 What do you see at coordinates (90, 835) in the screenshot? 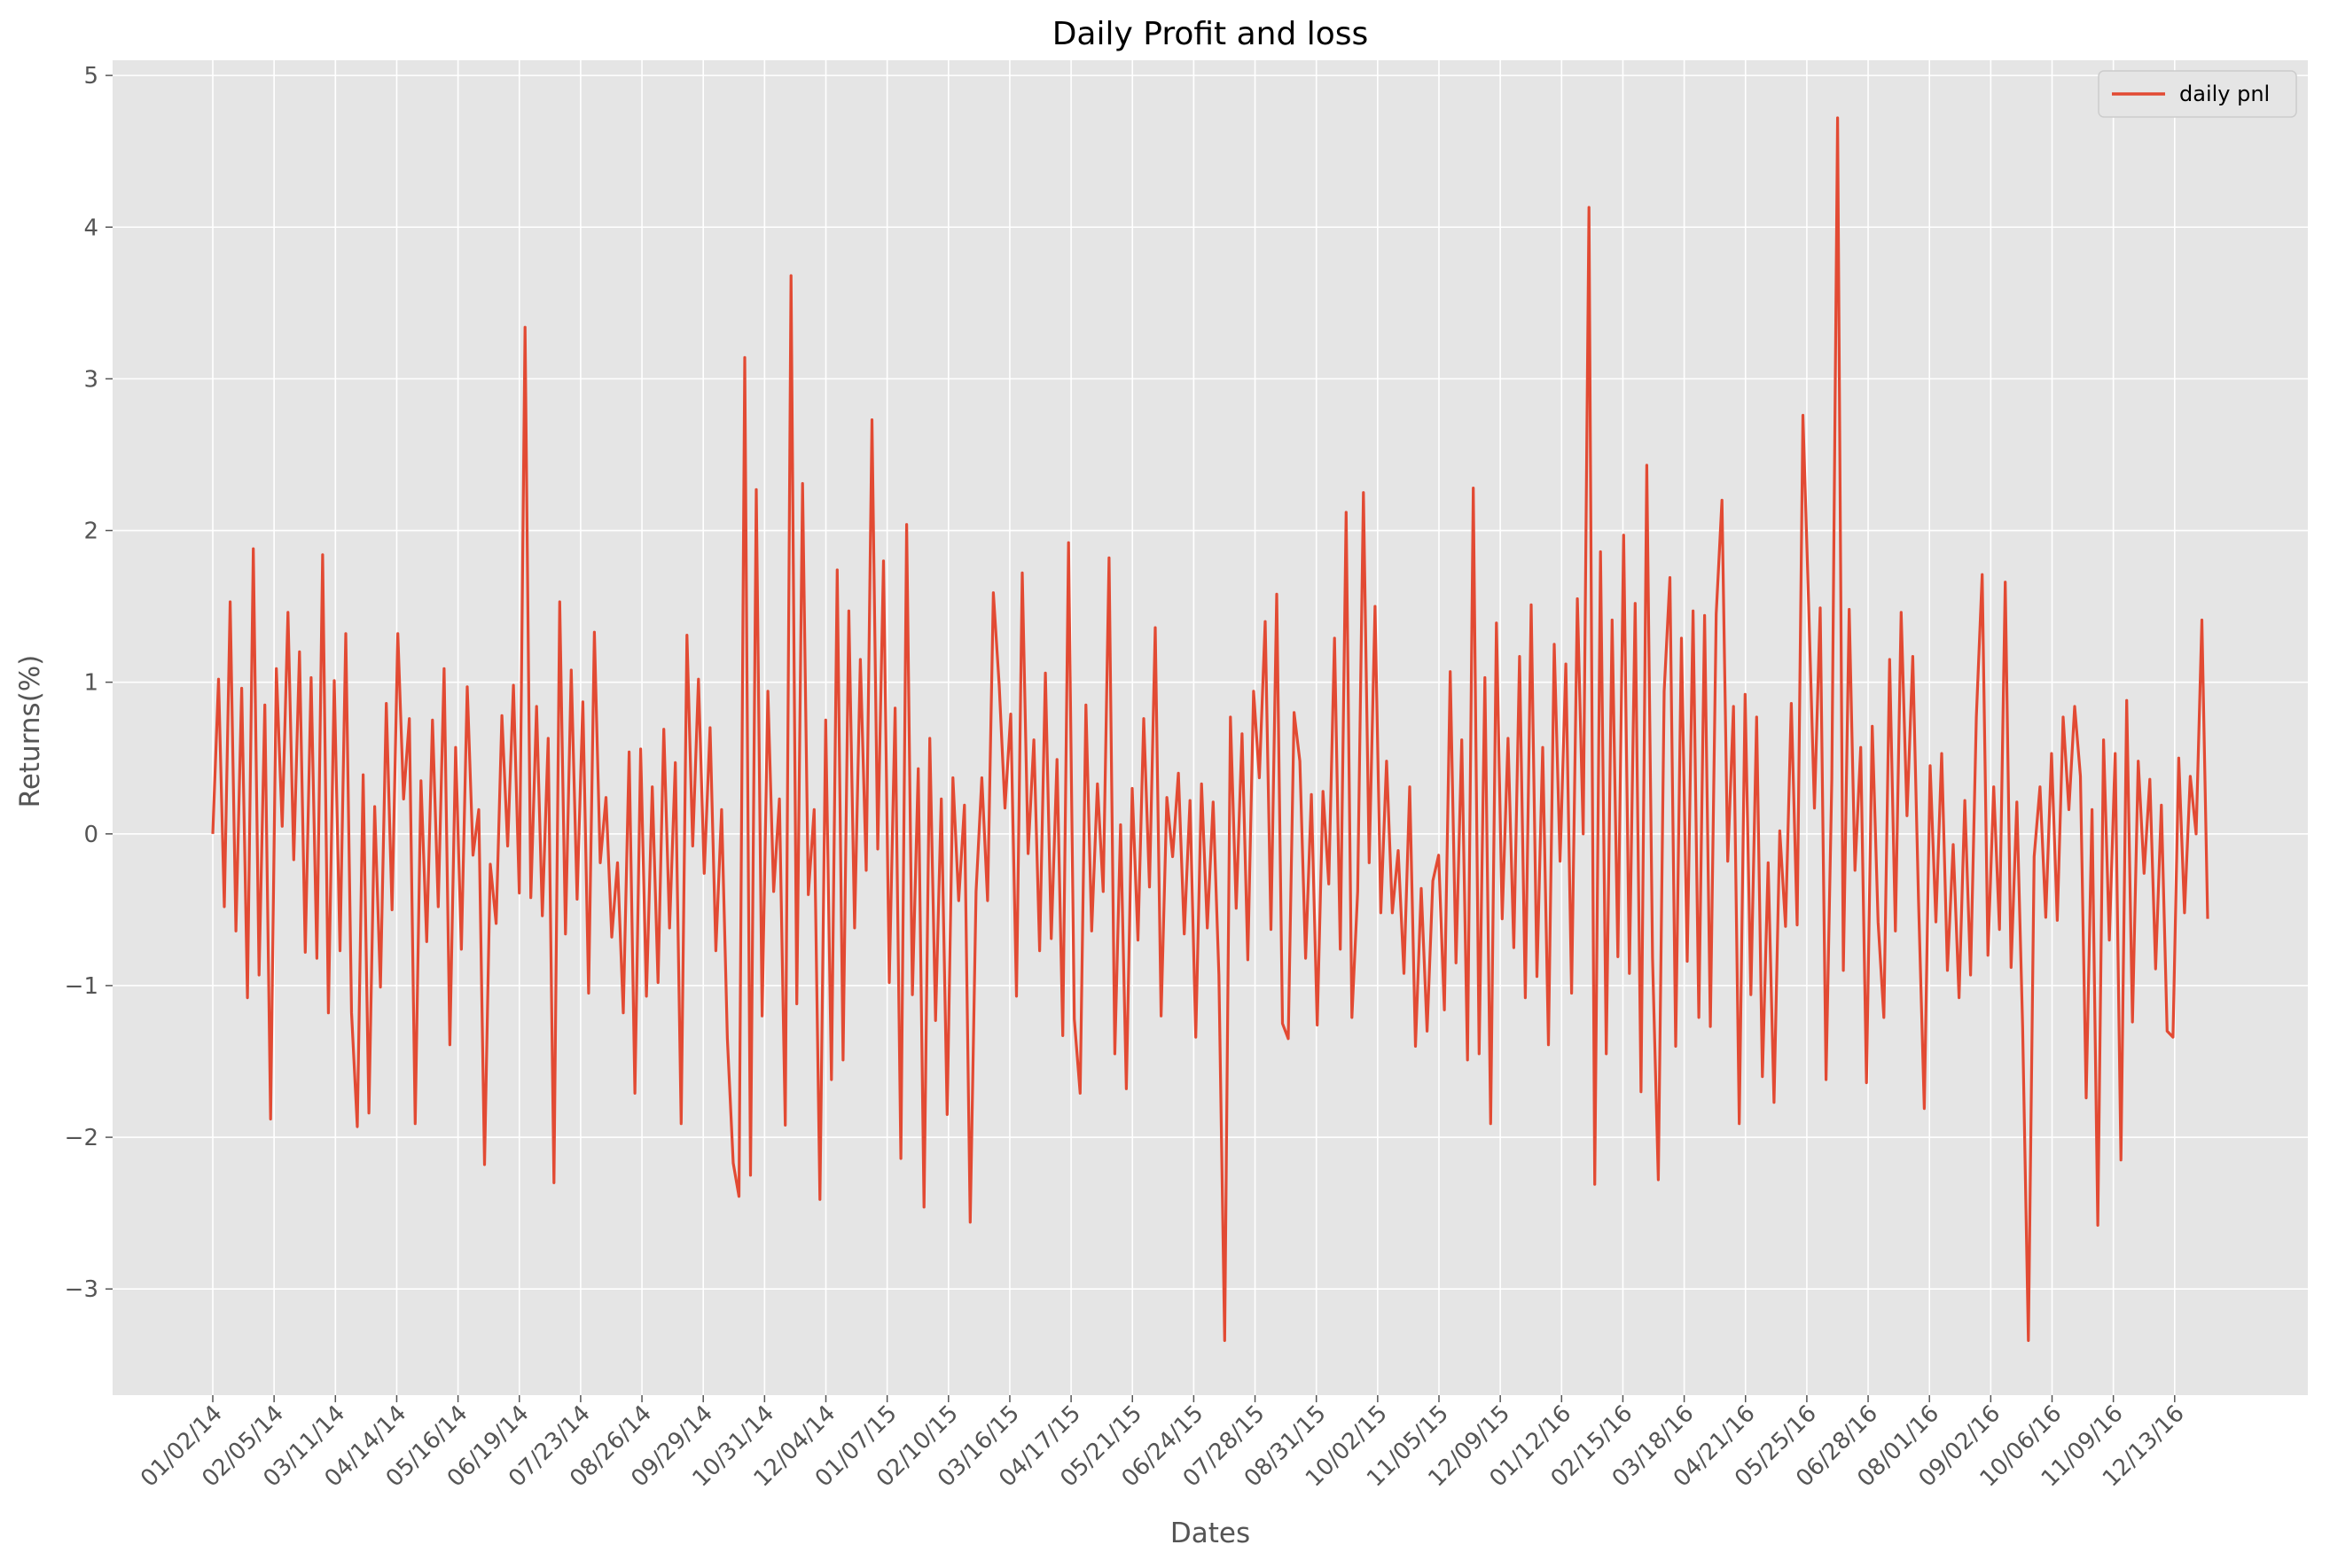
I see `y-tick-label: 0` at bounding box center [90, 835].